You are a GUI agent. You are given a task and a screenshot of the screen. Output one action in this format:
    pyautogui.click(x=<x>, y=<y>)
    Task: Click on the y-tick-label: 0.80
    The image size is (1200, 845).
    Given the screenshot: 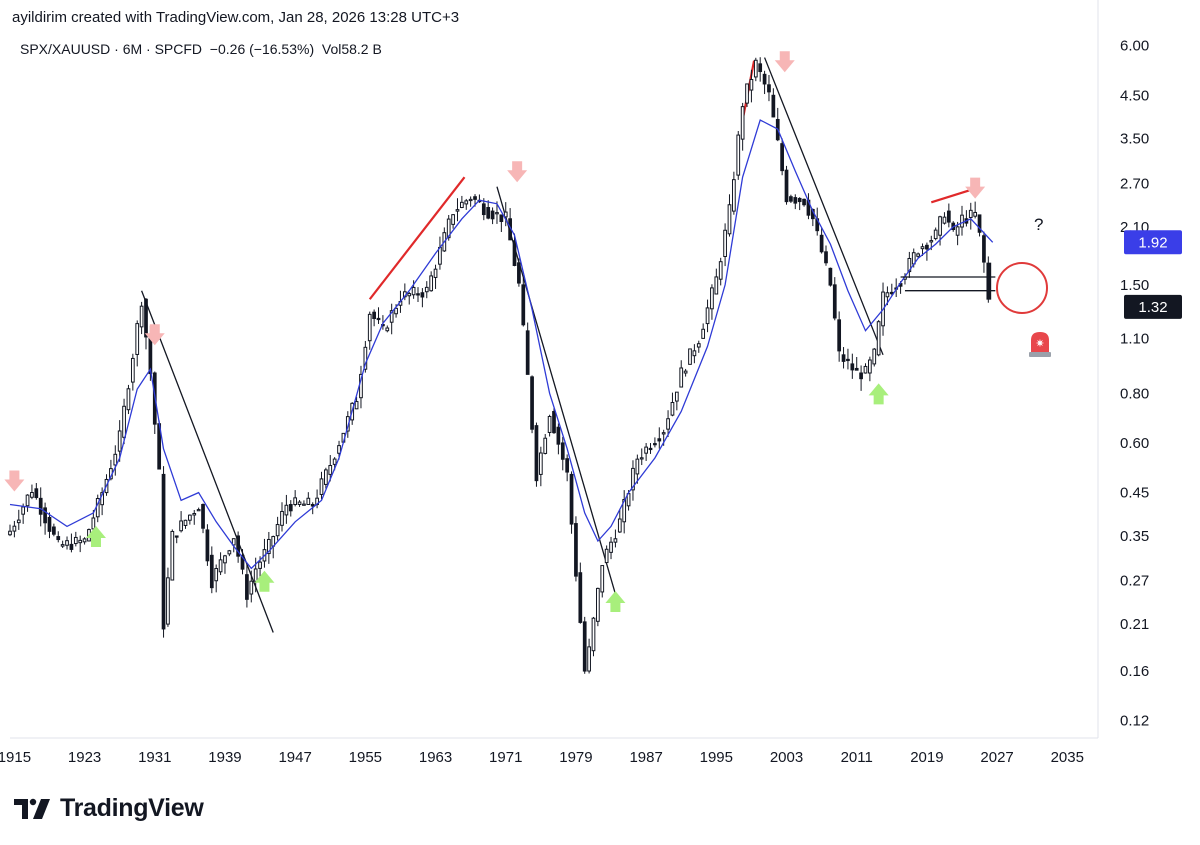 What is the action you would take?
    pyautogui.click(x=1134, y=393)
    